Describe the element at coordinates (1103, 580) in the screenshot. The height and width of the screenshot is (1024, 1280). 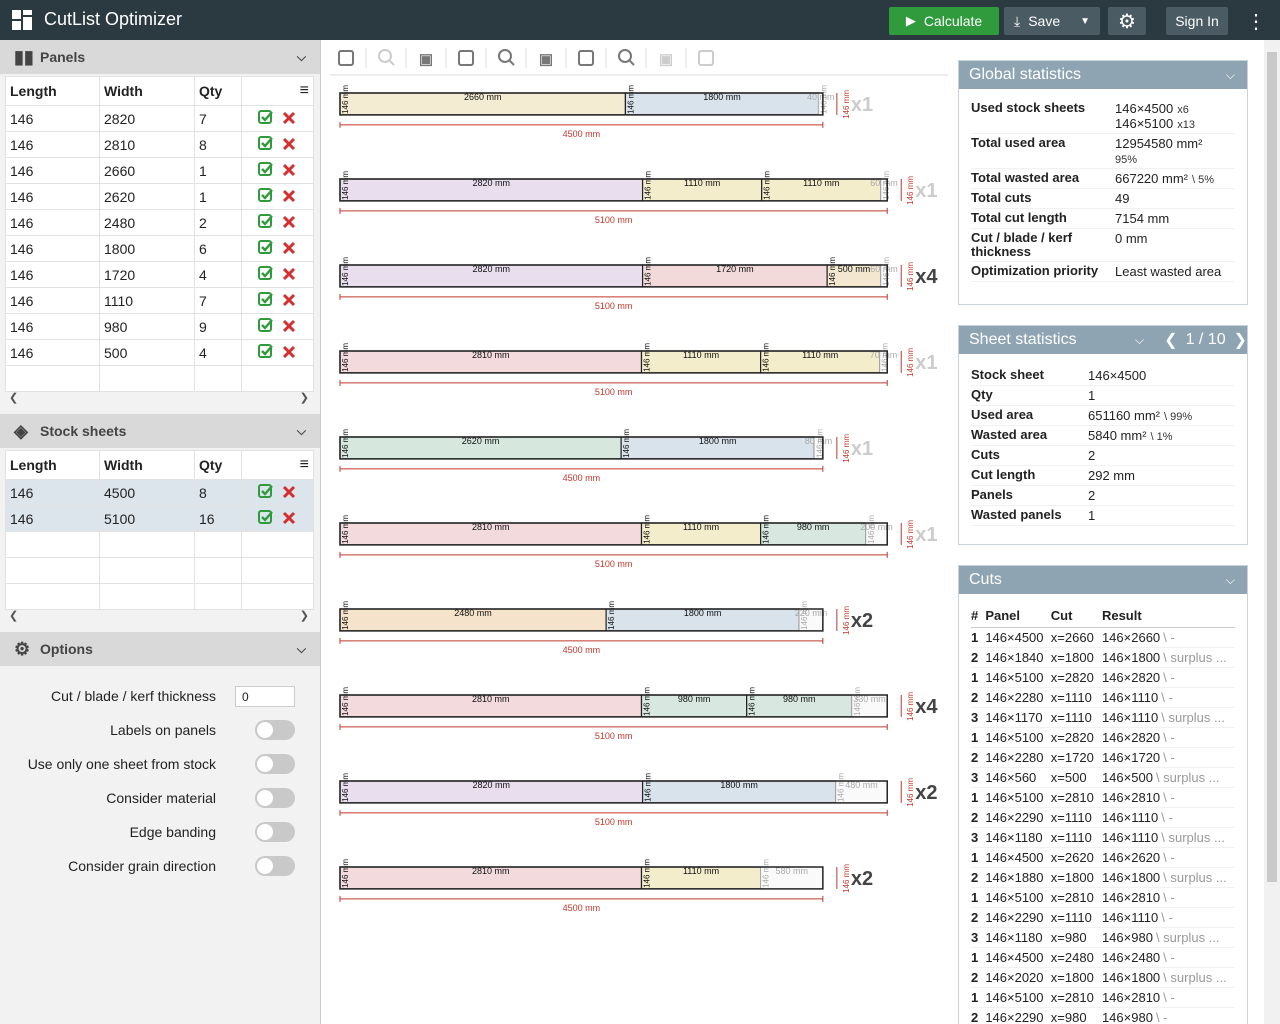
I see `card-header: Cuts ⌵` at that location.